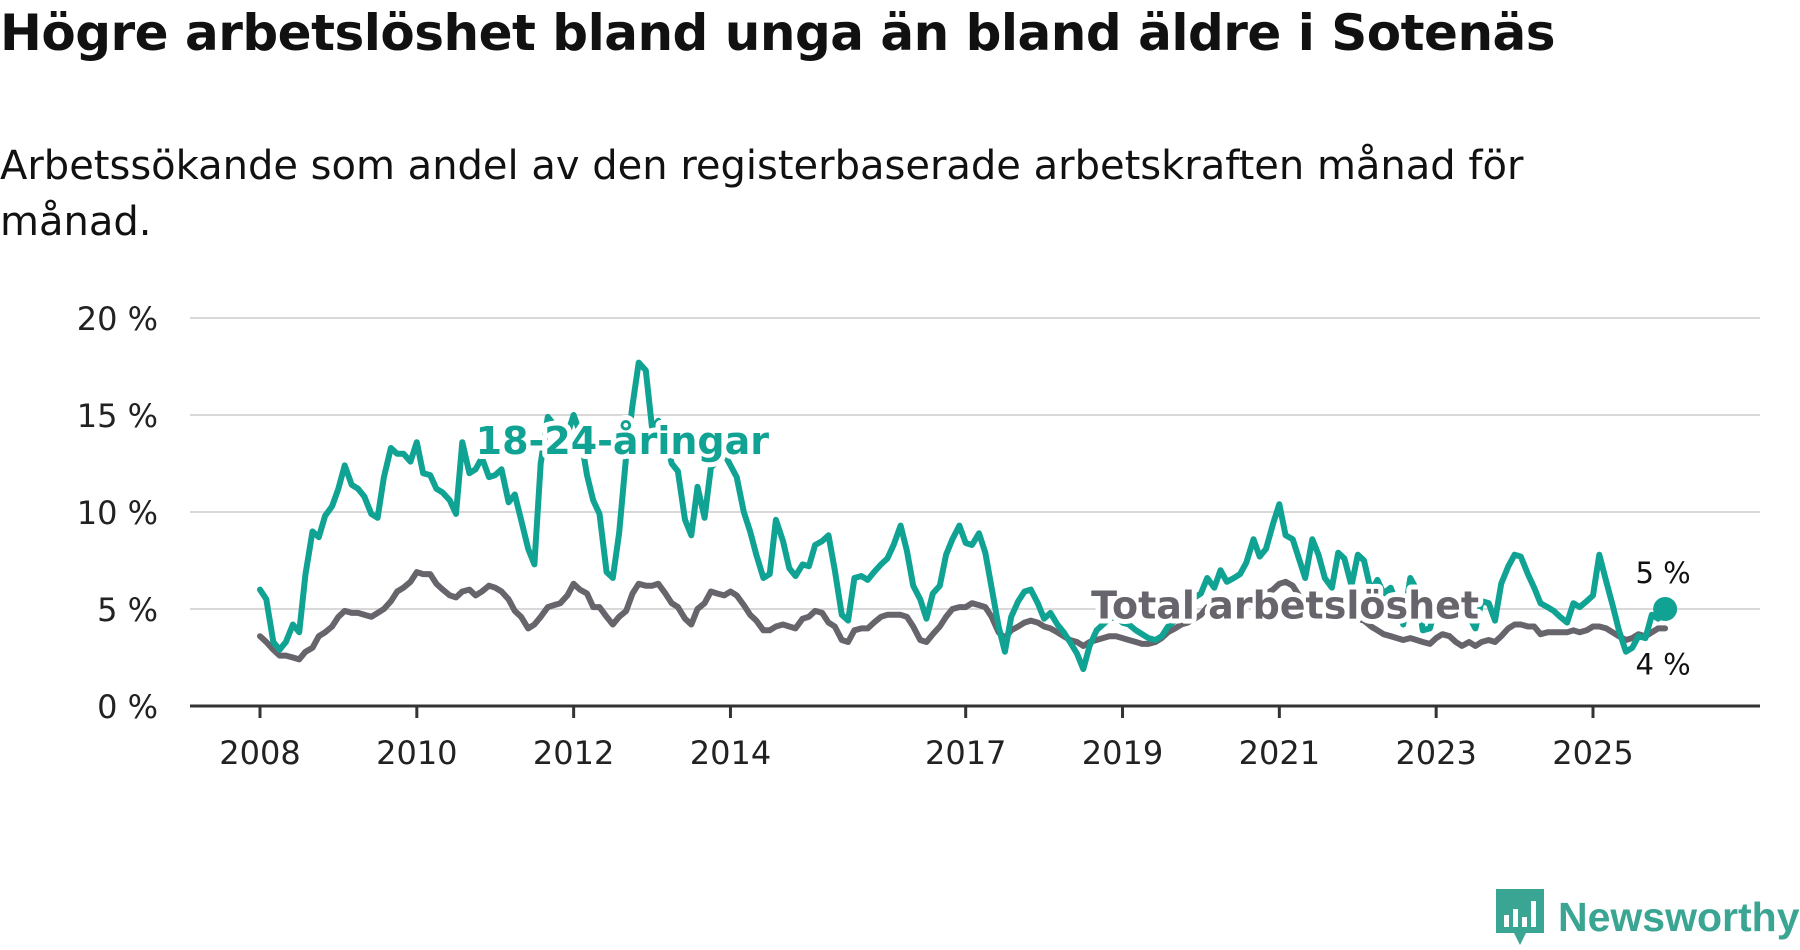  I want to click on x-tick-label: 2012, so click(573, 753).